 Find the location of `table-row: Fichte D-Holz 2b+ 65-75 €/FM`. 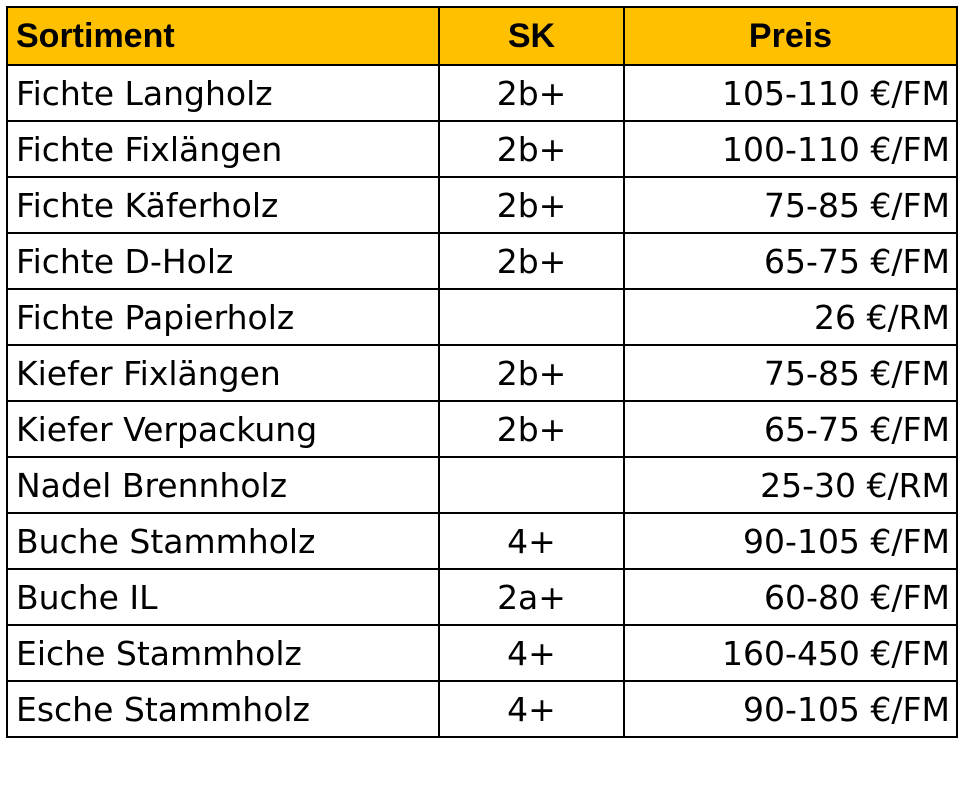

table-row: Fichte D-Holz 2b+ 65-75 €/FM is located at coordinates (482, 261).